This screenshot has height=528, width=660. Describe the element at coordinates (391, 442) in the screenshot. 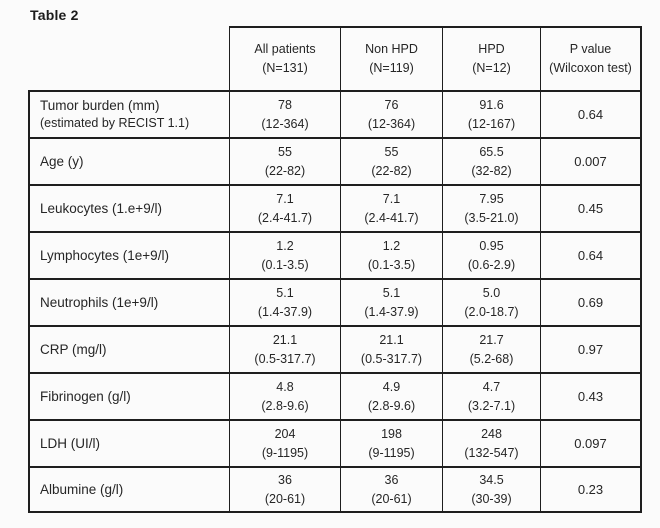

I see `value-cell-non-hpd: 198 (9-1195)` at that location.